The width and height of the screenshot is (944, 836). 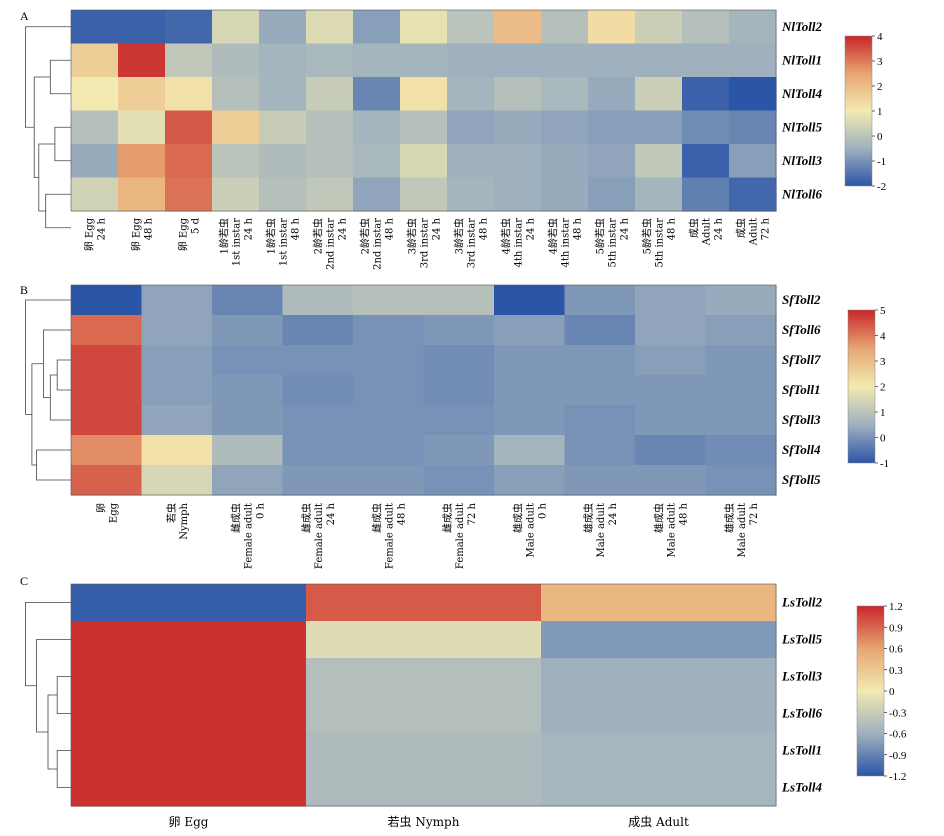 What do you see at coordinates (801, 26) in the screenshot?
I see `row-label: NlToll2` at bounding box center [801, 26].